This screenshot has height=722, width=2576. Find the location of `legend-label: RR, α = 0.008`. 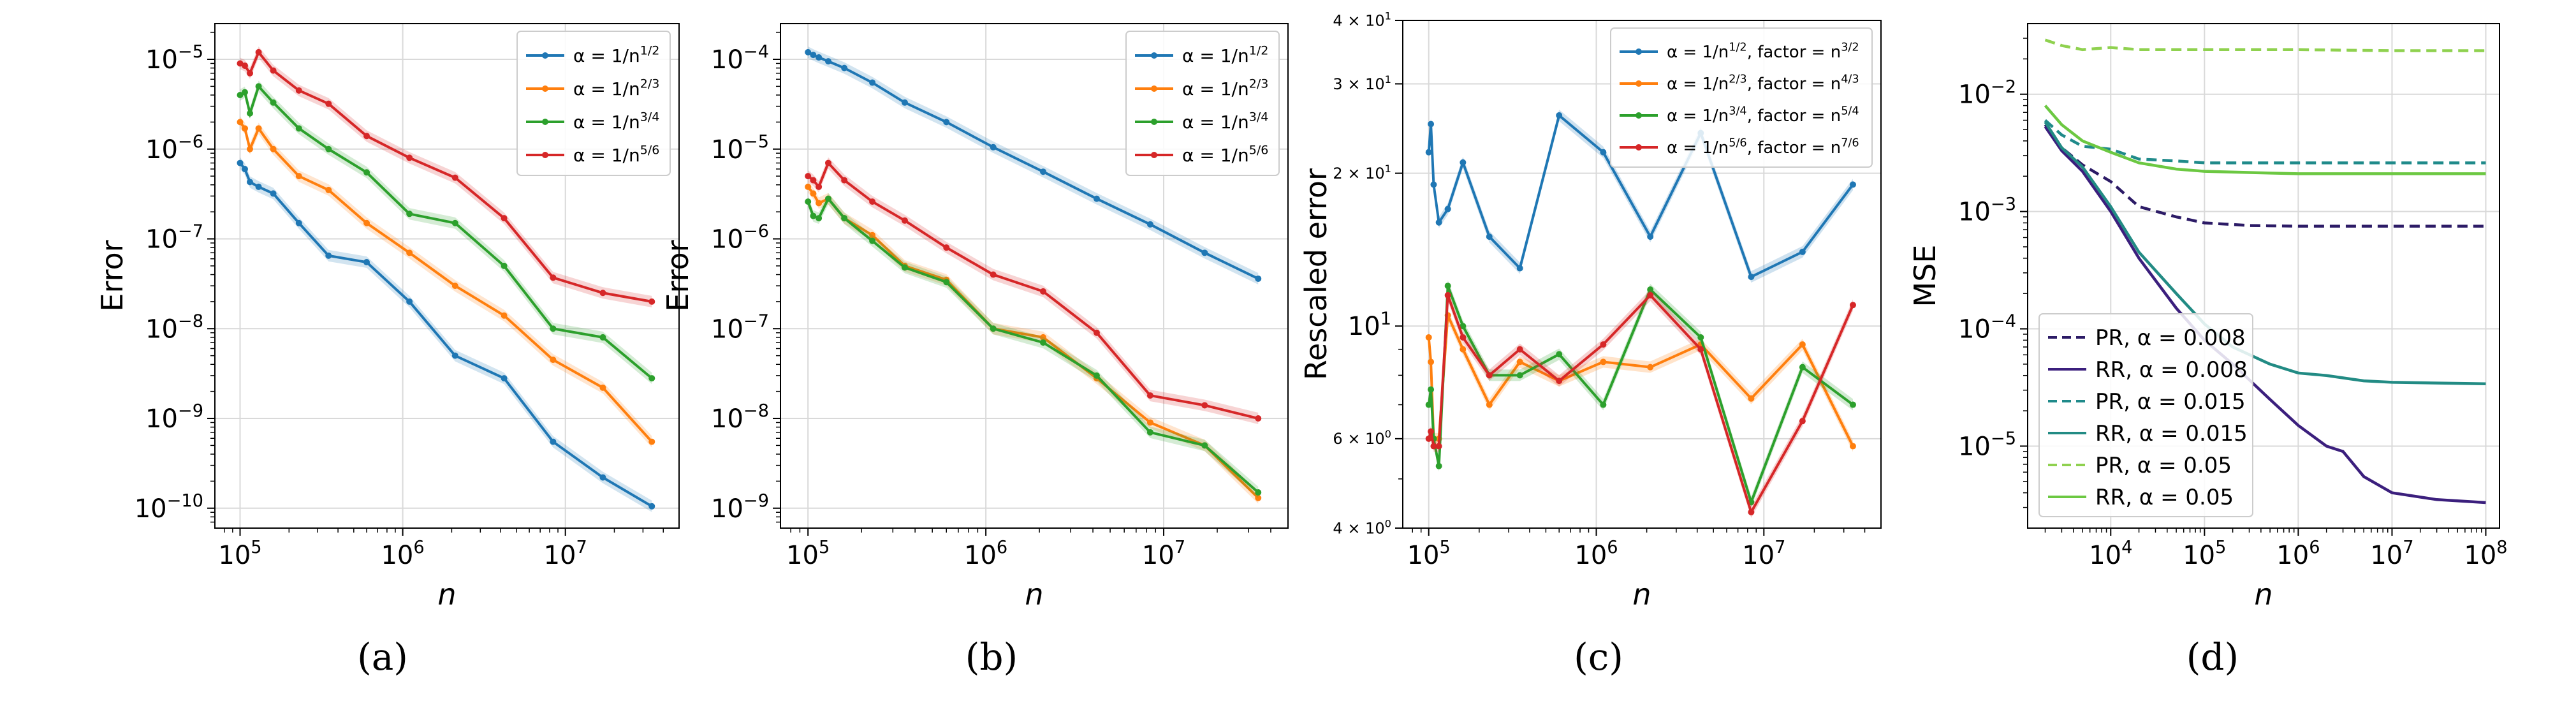

legend-label: RR, α = 0.008 is located at coordinates (2171, 370).